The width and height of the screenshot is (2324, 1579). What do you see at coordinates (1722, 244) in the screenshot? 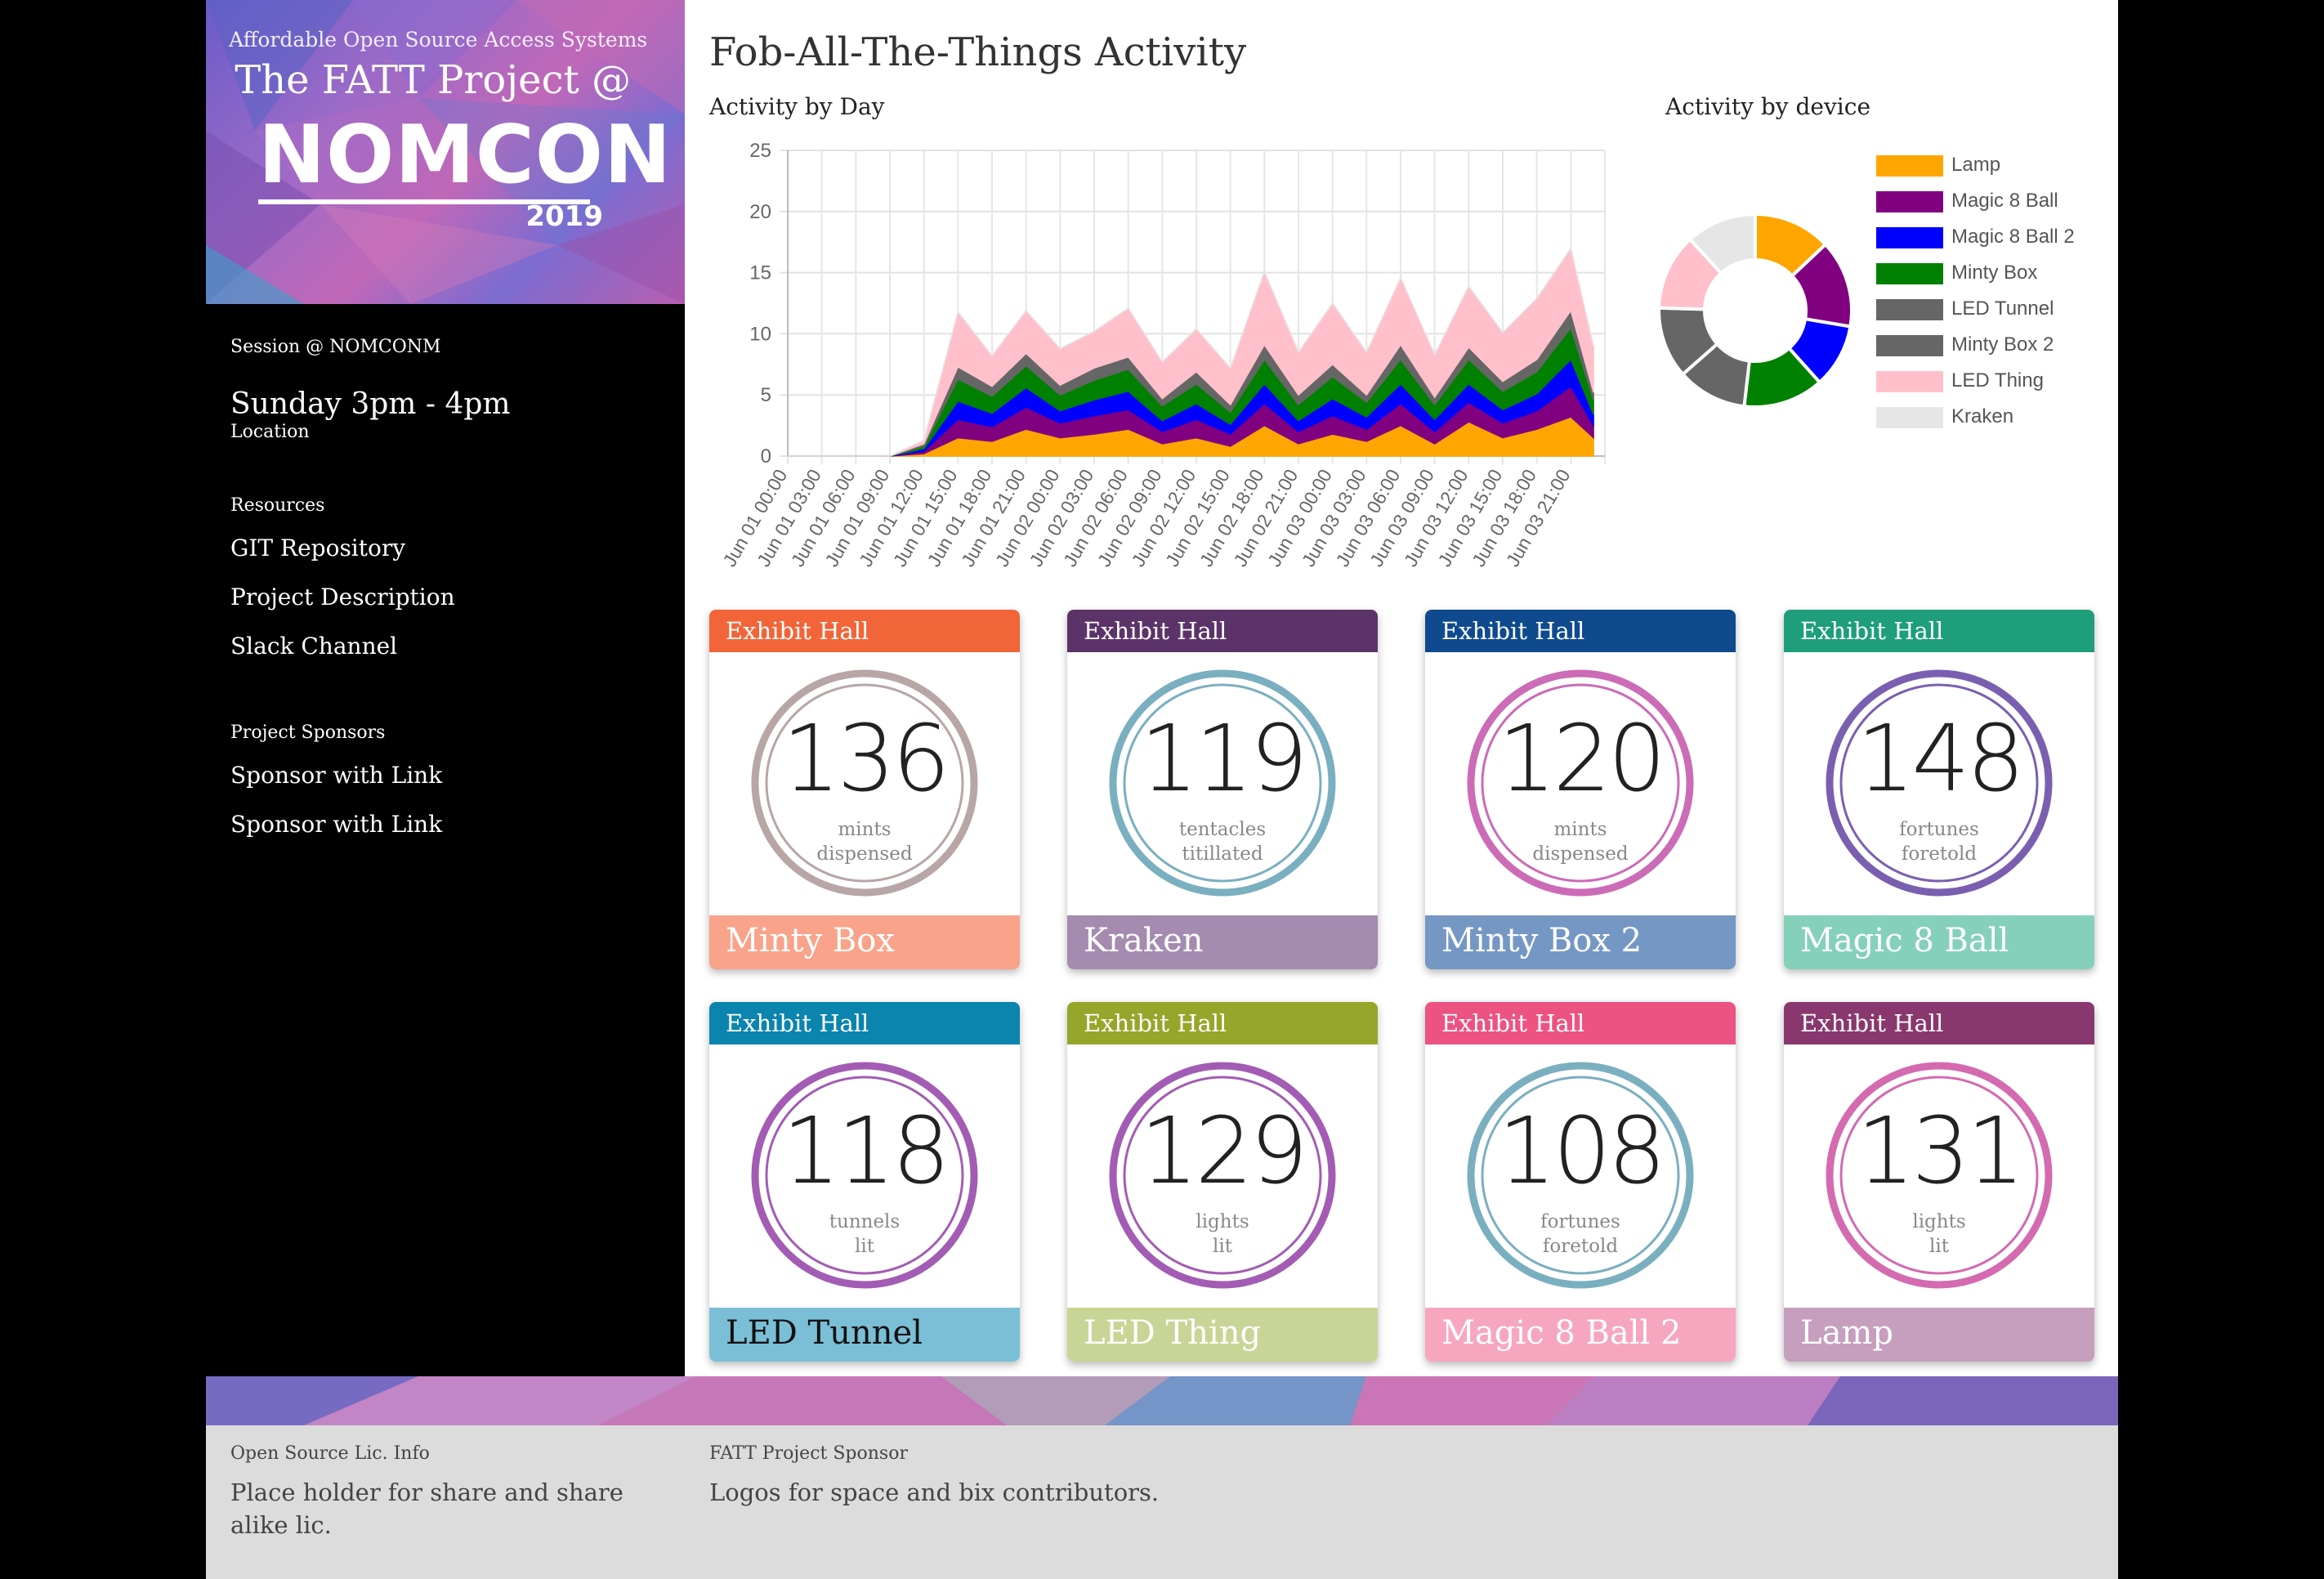
I see `donut-slice-kraken` at bounding box center [1722, 244].